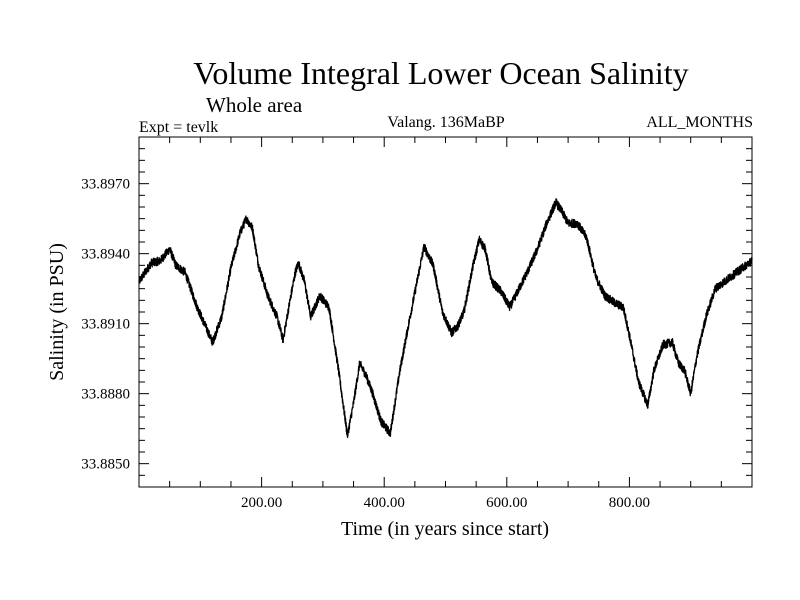 This screenshot has width=800, height=600. Describe the element at coordinates (254, 105) in the screenshot. I see `chart-subtitle: Whole area` at that location.